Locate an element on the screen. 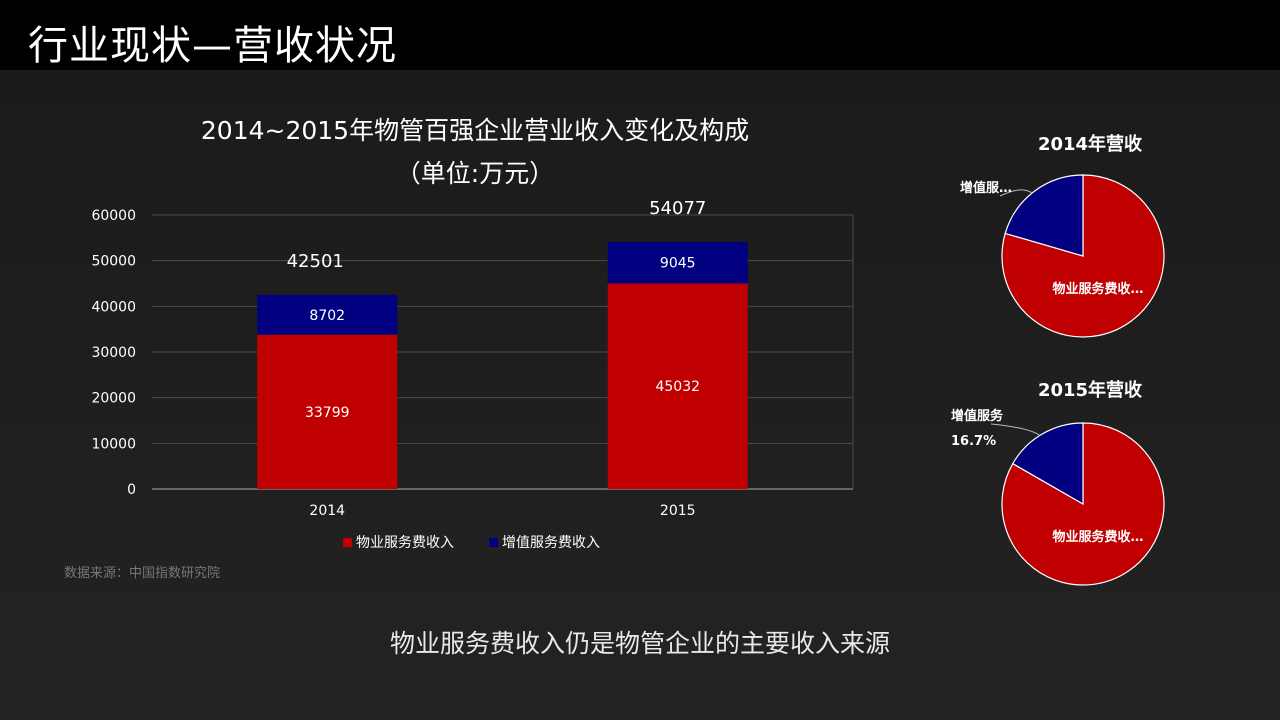 This screenshot has width=1280, height=720. legend-label: 物业服务费收入 is located at coordinates (405, 543).